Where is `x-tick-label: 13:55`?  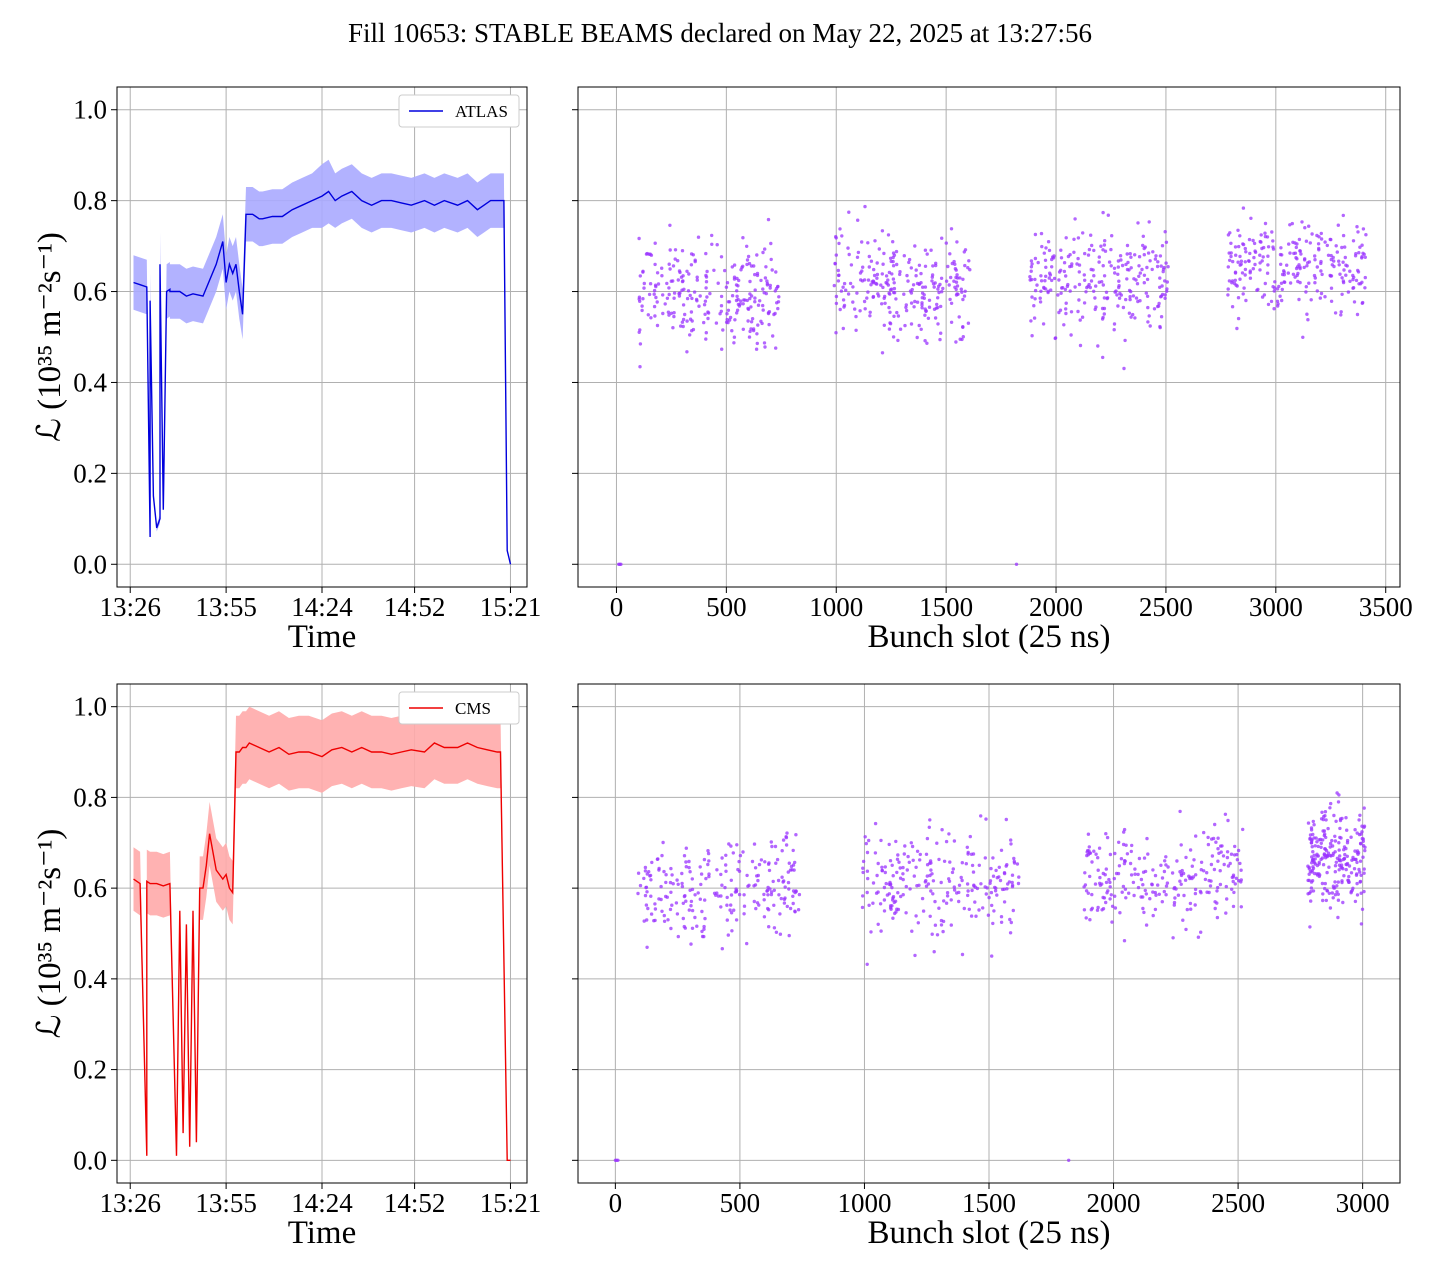 x-tick-label: 13:55 is located at coordinates (226, 607).